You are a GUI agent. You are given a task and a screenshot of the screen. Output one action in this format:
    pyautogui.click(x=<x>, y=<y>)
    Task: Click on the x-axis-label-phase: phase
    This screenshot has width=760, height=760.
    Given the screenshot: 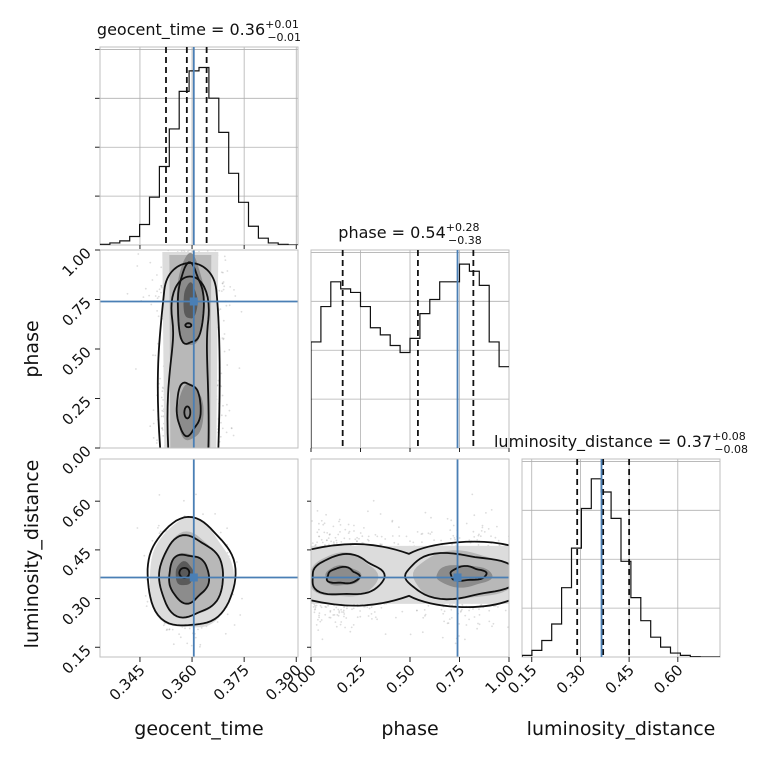 What is the action you would take?
    pyautogui.click(x=409, y=729)
    